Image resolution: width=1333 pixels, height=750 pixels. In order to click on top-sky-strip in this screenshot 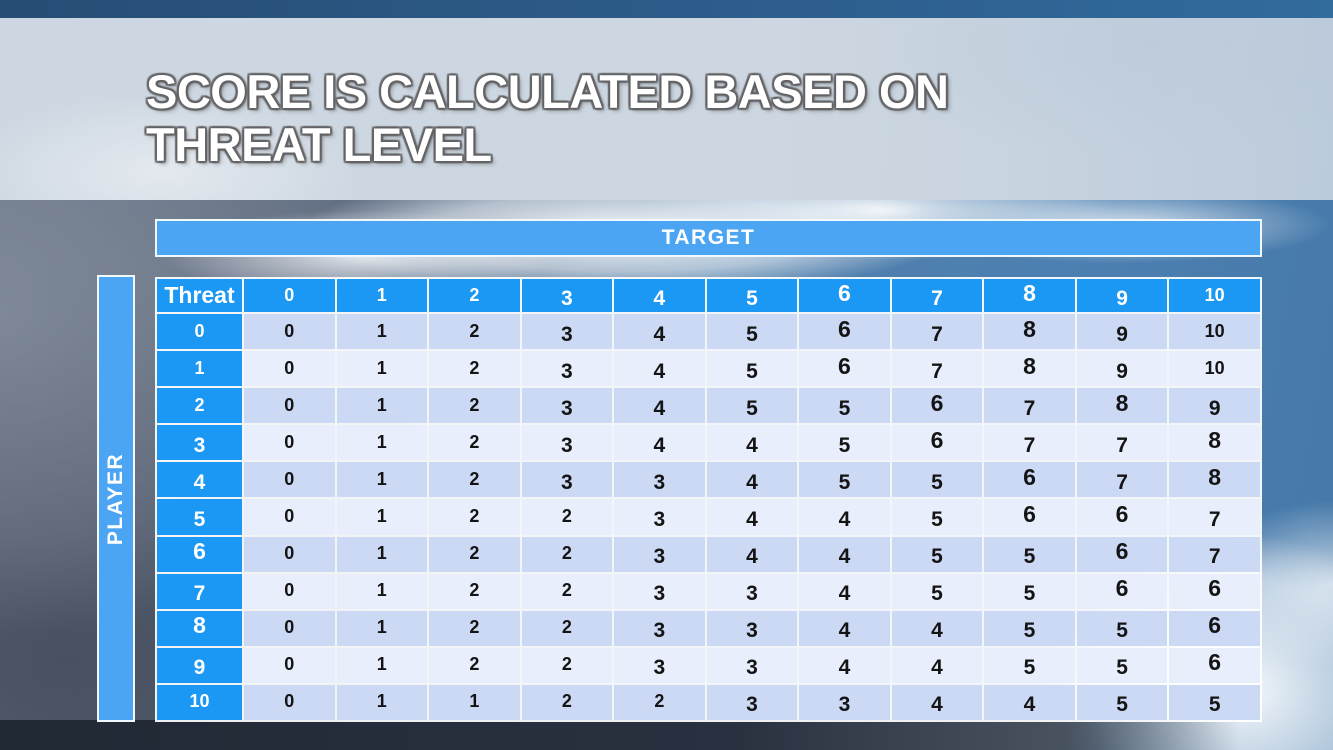, I will do `click(666, 9)`.